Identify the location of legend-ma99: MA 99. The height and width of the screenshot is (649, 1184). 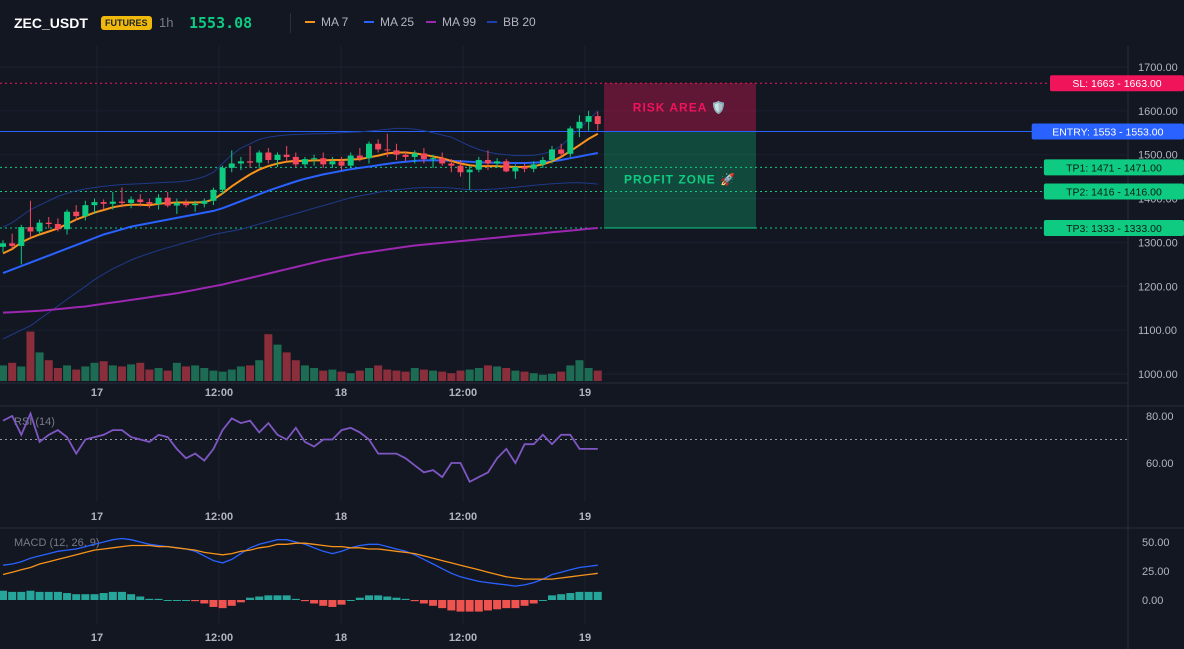
(451, 22).